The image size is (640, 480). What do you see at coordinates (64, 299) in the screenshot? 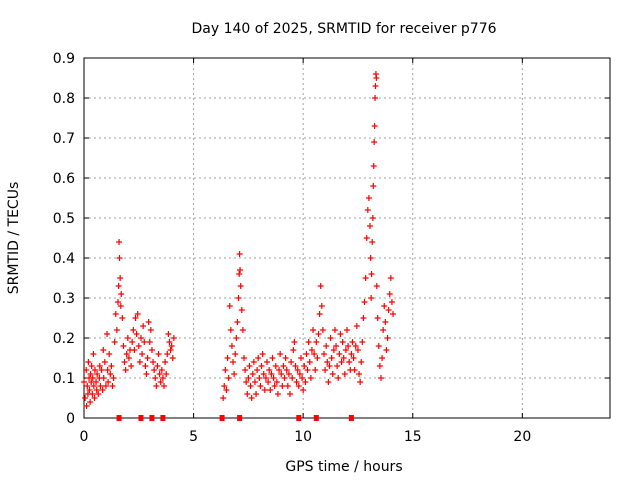
I see `y-tick-label: 0.3` at bounding box center [64, 299].